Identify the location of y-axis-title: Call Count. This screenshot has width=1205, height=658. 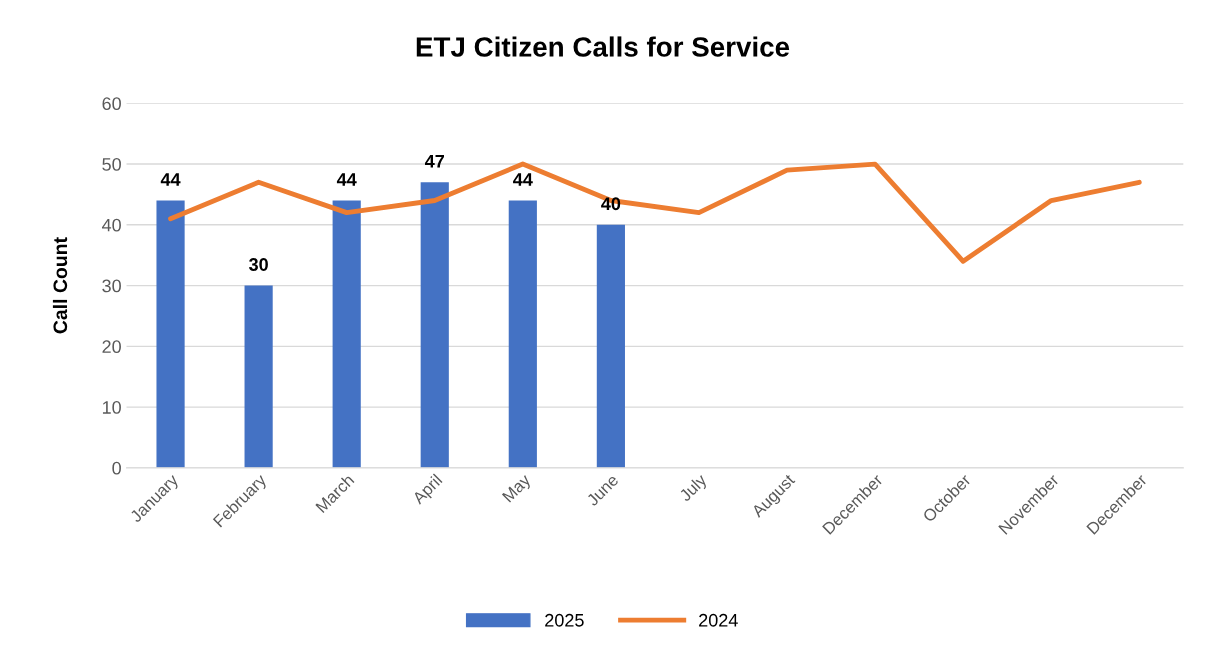
(60, 285).